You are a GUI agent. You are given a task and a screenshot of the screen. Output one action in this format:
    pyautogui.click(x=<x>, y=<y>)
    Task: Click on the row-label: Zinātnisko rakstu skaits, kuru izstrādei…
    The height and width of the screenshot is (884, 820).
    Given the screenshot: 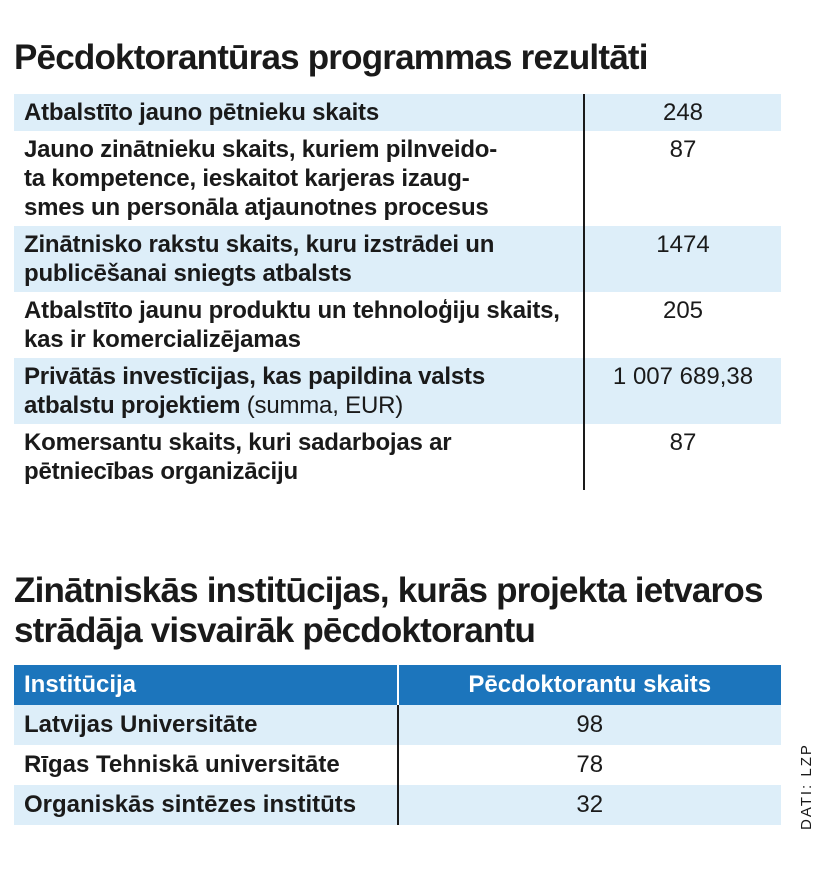 What is the action you would take?
    pyautogui.click(x=299, y=259)
    